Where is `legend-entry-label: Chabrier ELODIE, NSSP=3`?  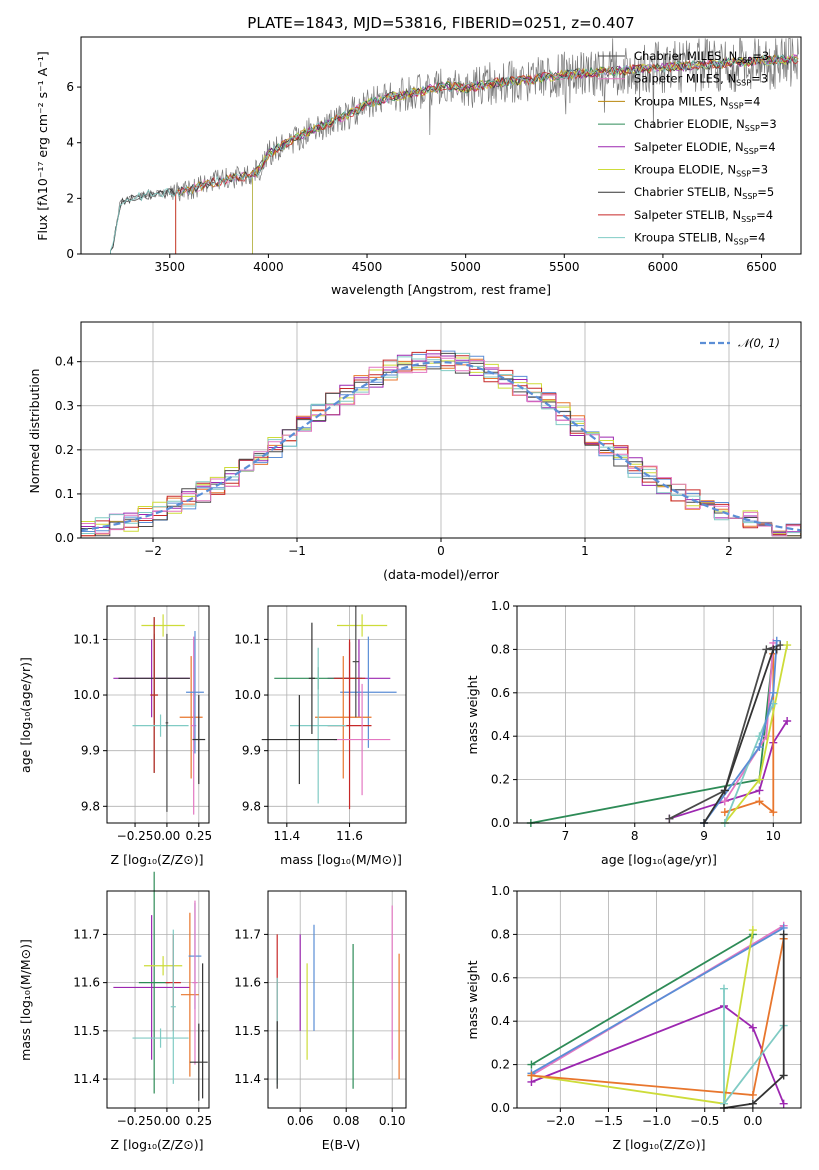
legend-entry-label: Chabrier ELODIE, NSSP=3 is located at coordinates (705, 125).